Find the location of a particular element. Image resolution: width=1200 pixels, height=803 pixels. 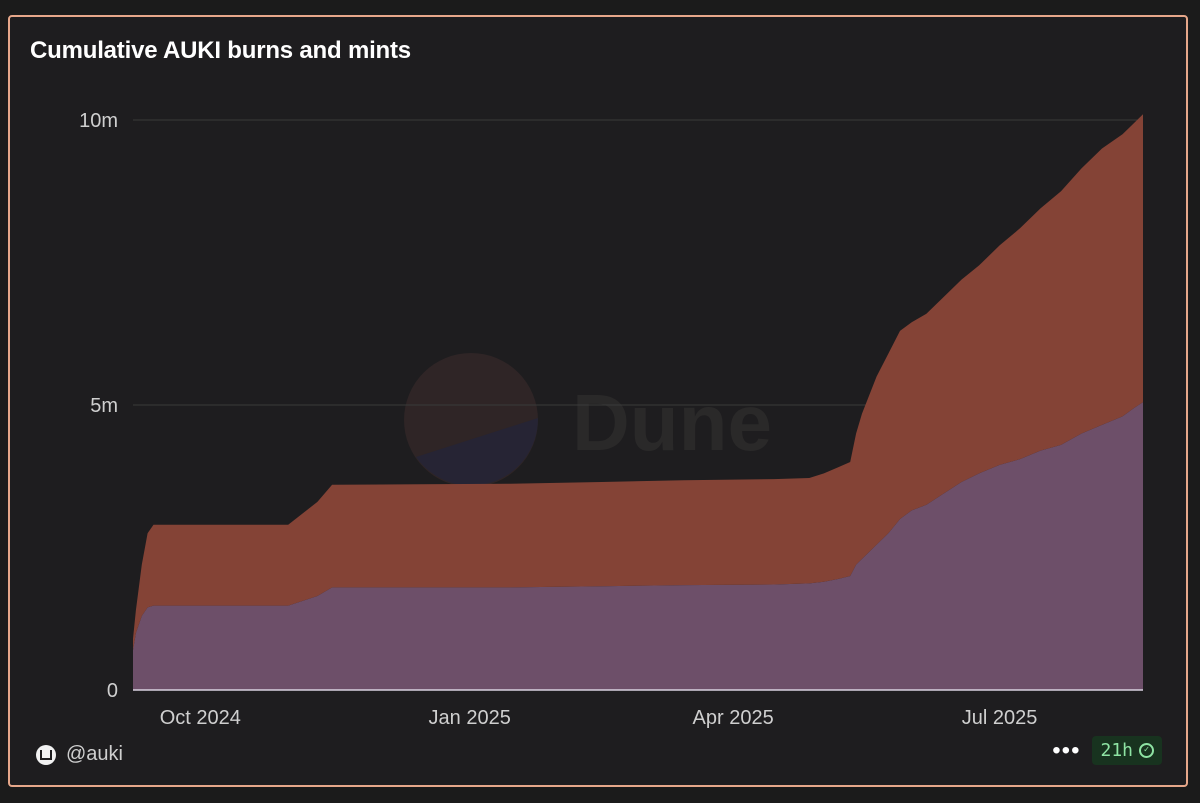

x-tick-label: Apr 2025 is located at coordinates (733, 718).